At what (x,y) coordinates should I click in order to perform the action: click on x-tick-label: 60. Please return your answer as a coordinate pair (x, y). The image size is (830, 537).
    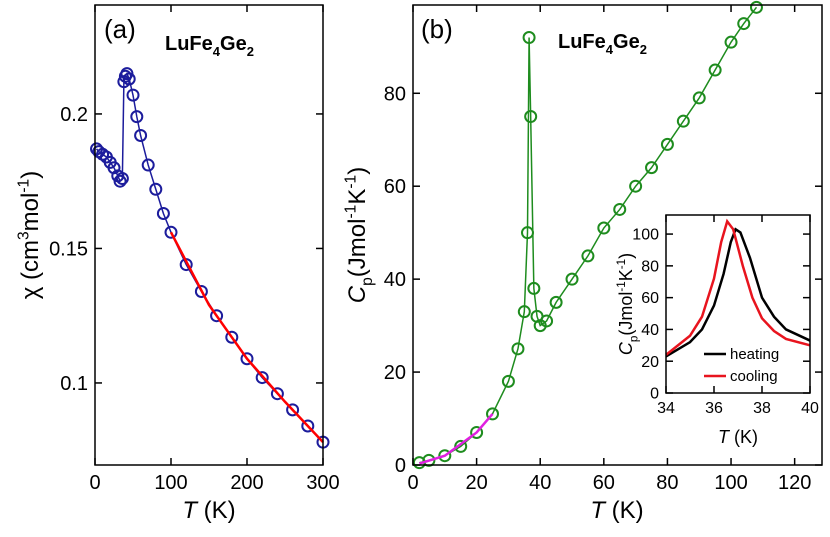
    Looking at the image, I should click on (604, 483).